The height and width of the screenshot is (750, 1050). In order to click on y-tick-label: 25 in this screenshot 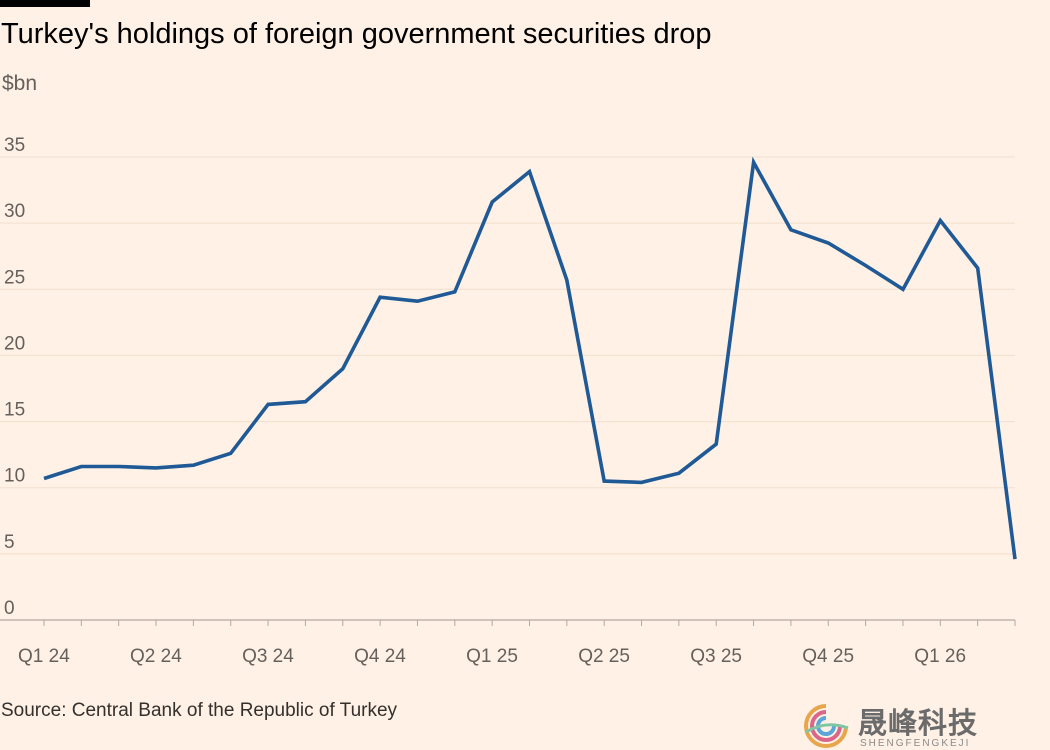, I will do `click(14, 277)`.